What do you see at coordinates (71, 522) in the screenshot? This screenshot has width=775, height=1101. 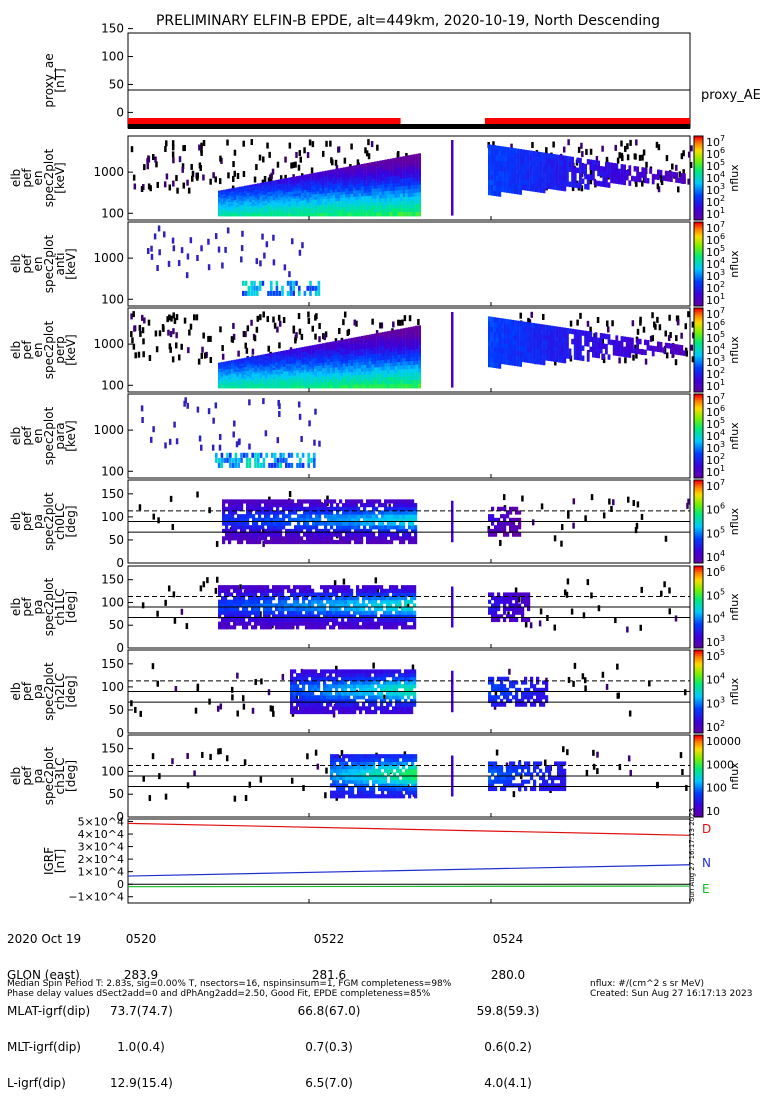 I see `panel-ylabel-line: [deg]` at bounding box center [71, 522].